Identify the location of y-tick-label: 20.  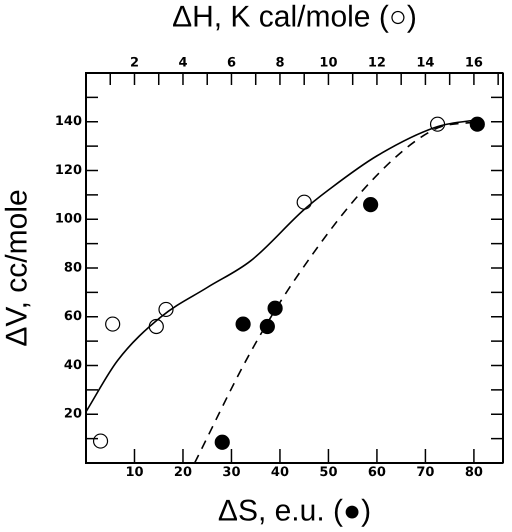
(73, 414).